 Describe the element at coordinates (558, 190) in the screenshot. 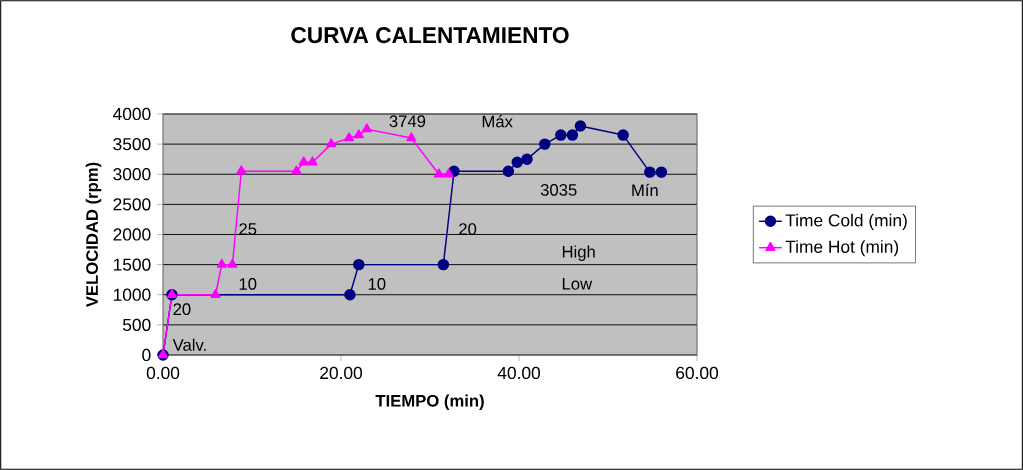

I see `annotation: 3035` at that location.